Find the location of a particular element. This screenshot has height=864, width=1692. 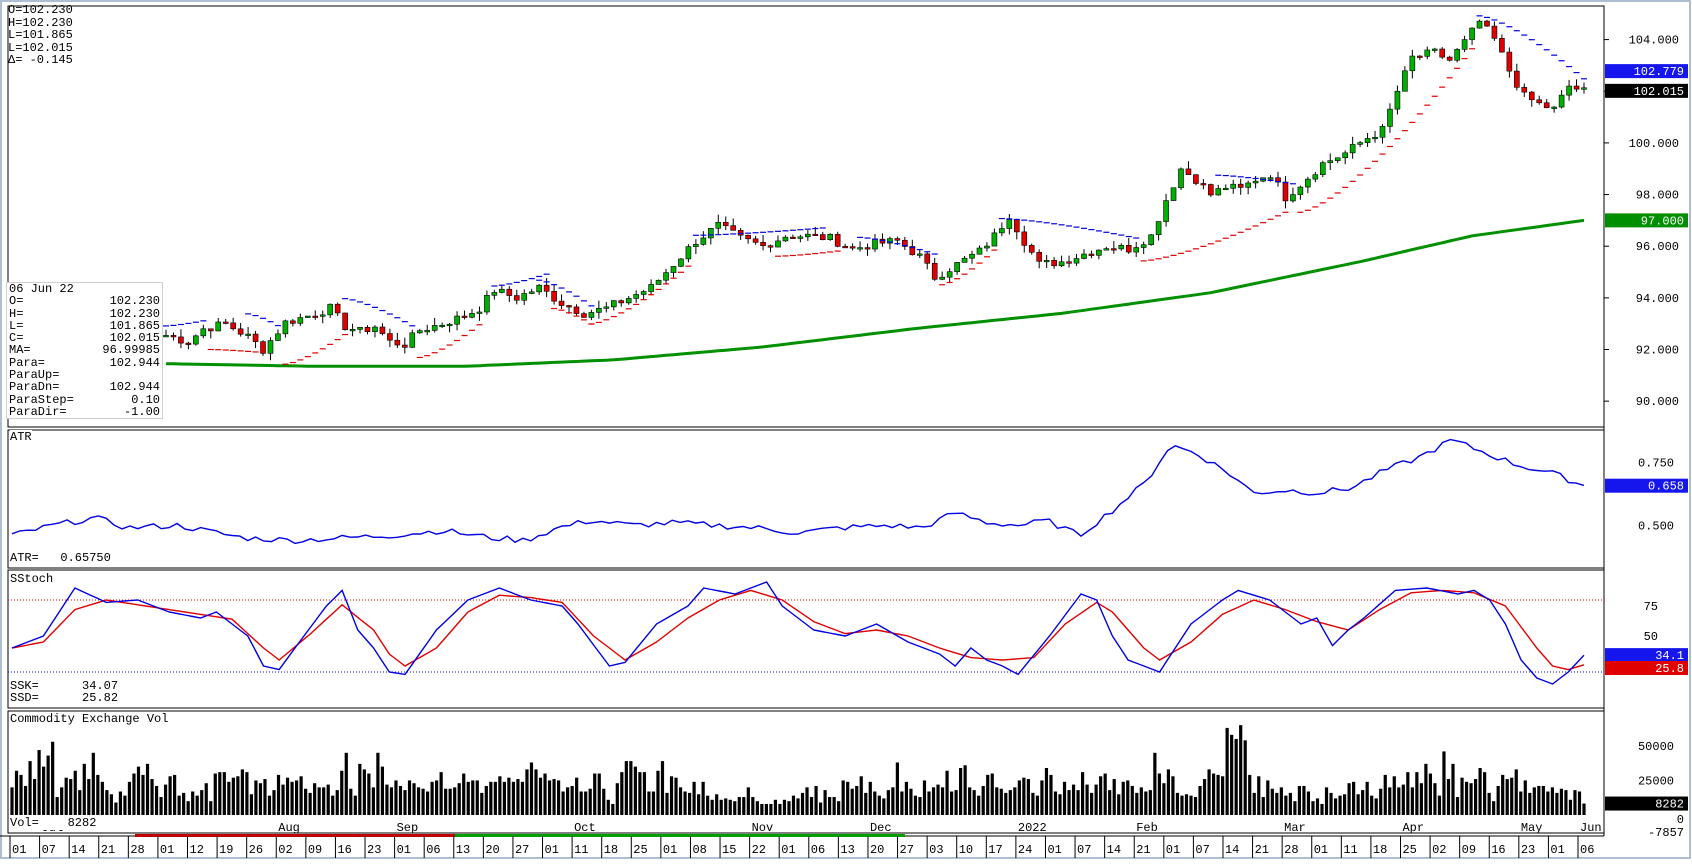

x-day-label: 12 is located at coordinates (197, 850).